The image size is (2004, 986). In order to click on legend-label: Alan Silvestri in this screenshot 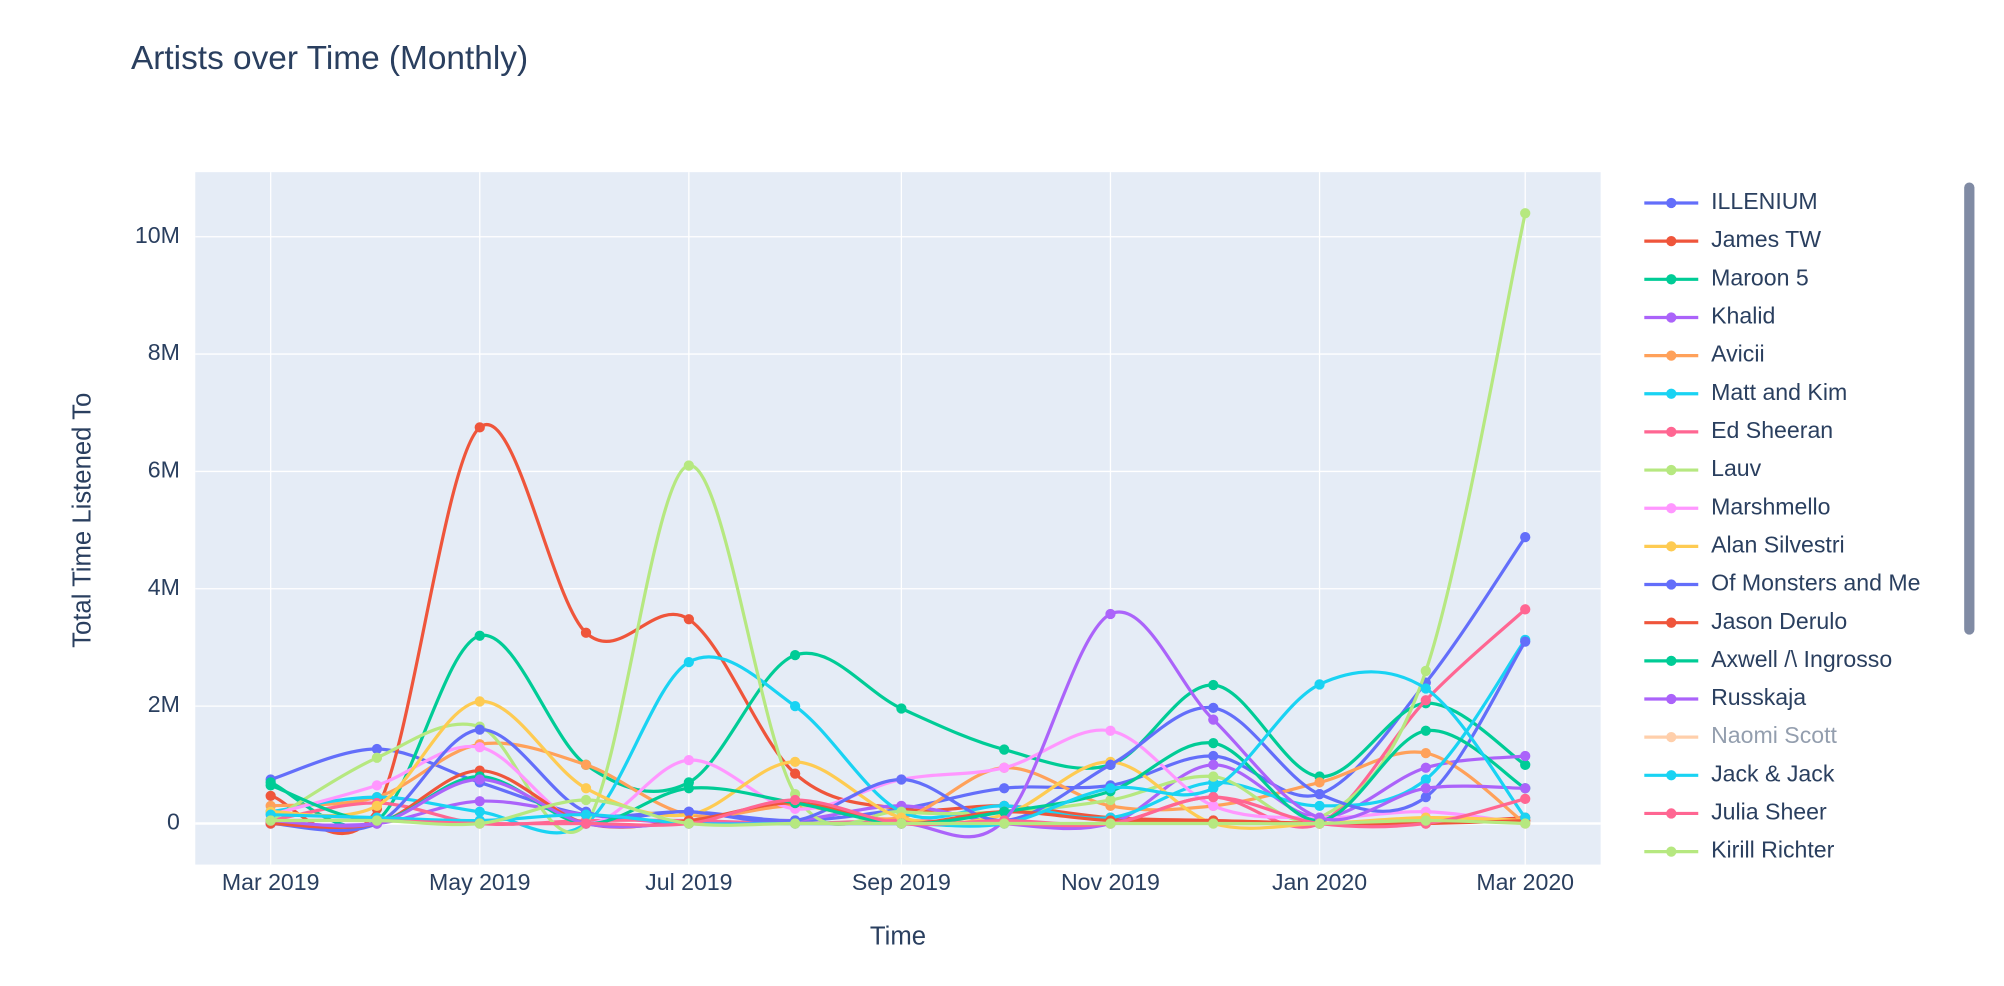, I will do `click(1778, 544)`.